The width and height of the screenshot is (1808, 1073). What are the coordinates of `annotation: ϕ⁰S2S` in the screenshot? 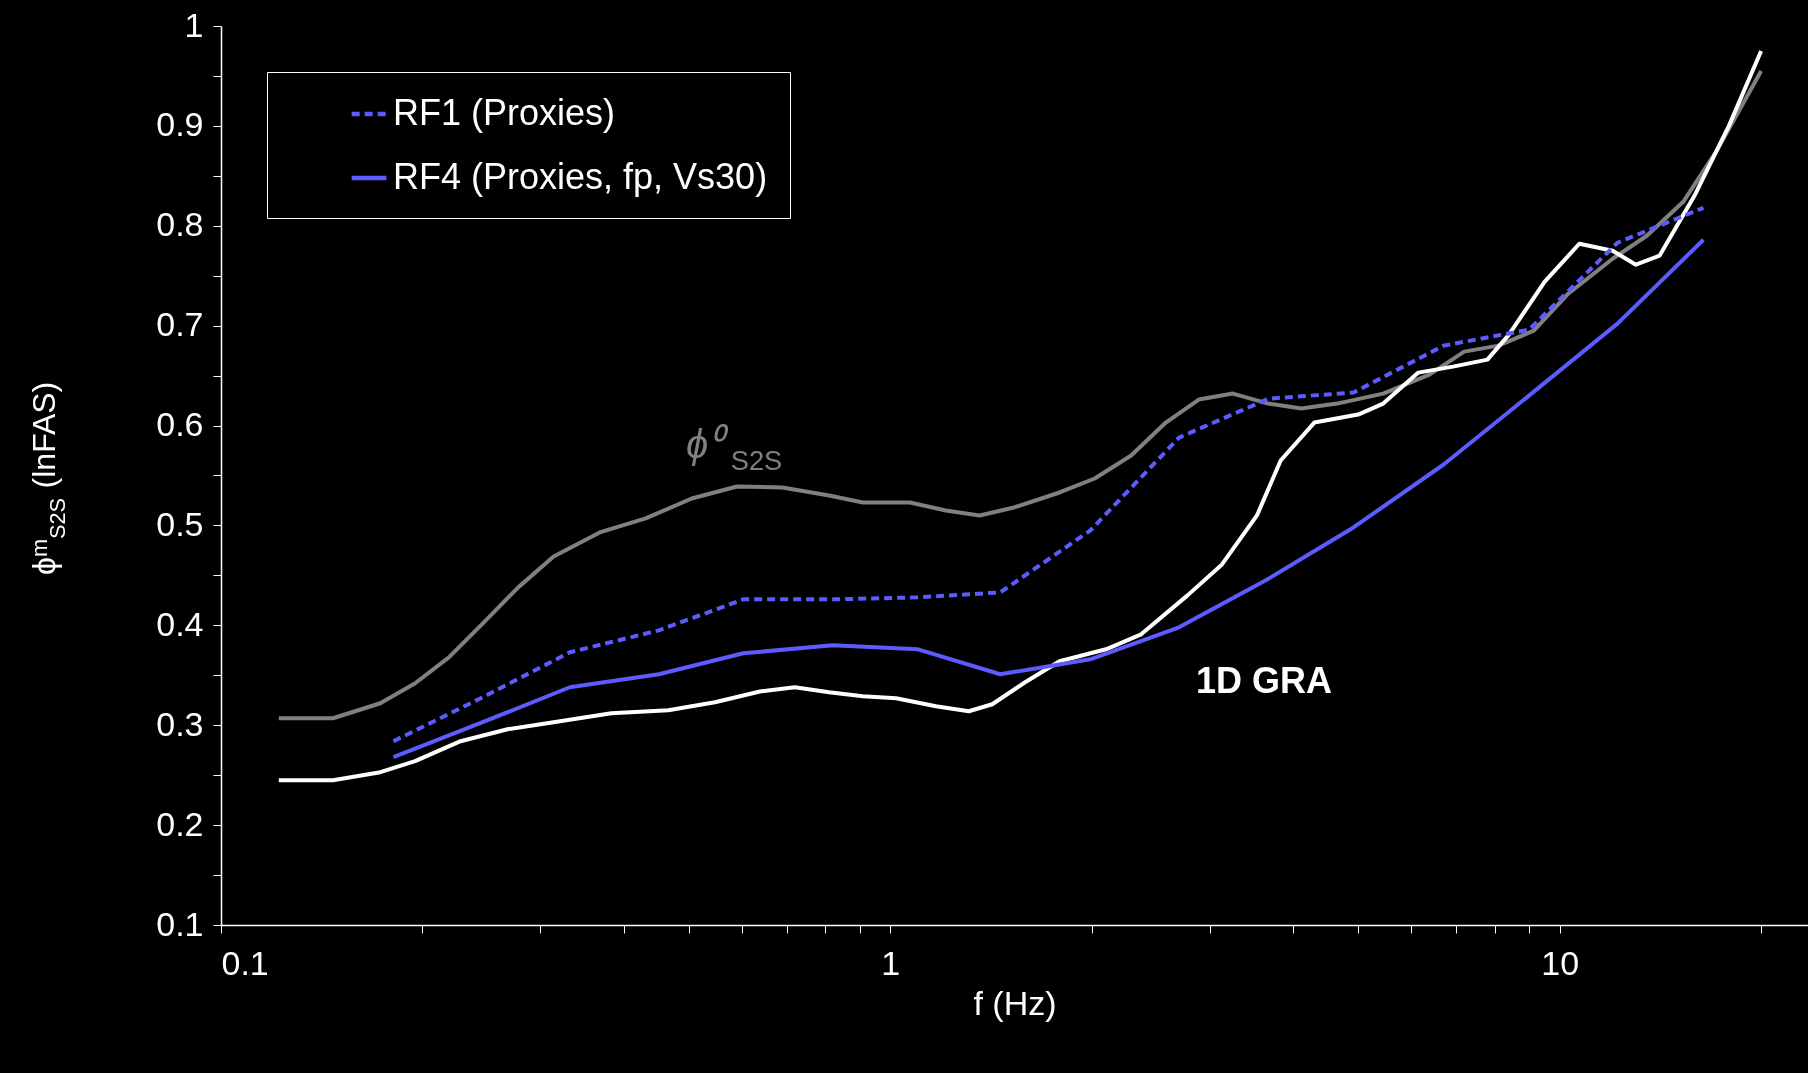 It's located at (734, 449).